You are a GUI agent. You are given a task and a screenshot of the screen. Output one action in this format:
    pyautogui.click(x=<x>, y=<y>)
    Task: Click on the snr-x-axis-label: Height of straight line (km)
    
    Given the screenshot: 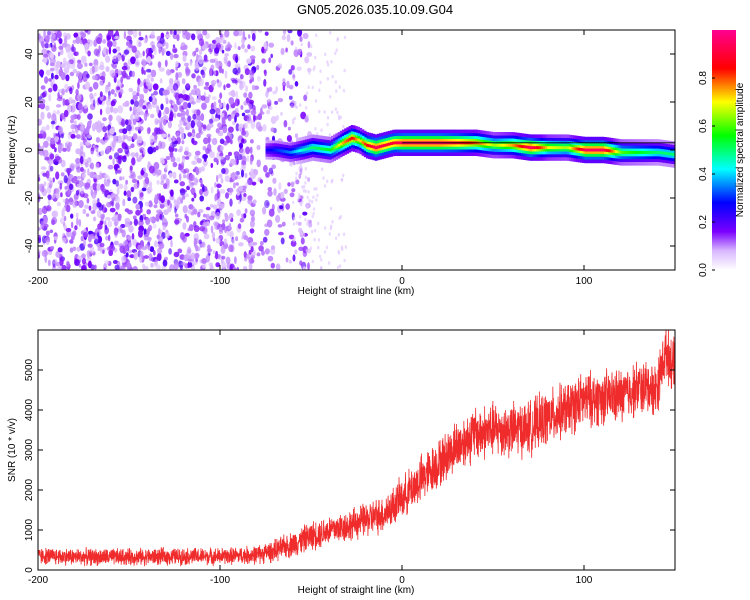 What is the action you would take?
    pyautogui.click(x=356, y=590)
    